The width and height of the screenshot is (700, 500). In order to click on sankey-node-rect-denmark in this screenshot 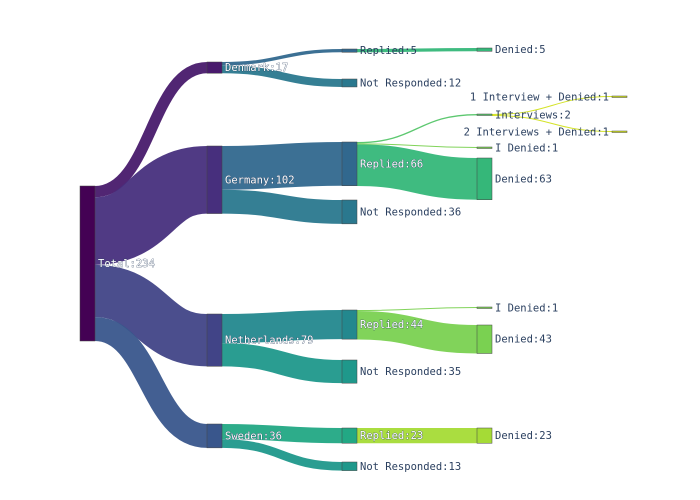, I will do `click(214, 67)`.